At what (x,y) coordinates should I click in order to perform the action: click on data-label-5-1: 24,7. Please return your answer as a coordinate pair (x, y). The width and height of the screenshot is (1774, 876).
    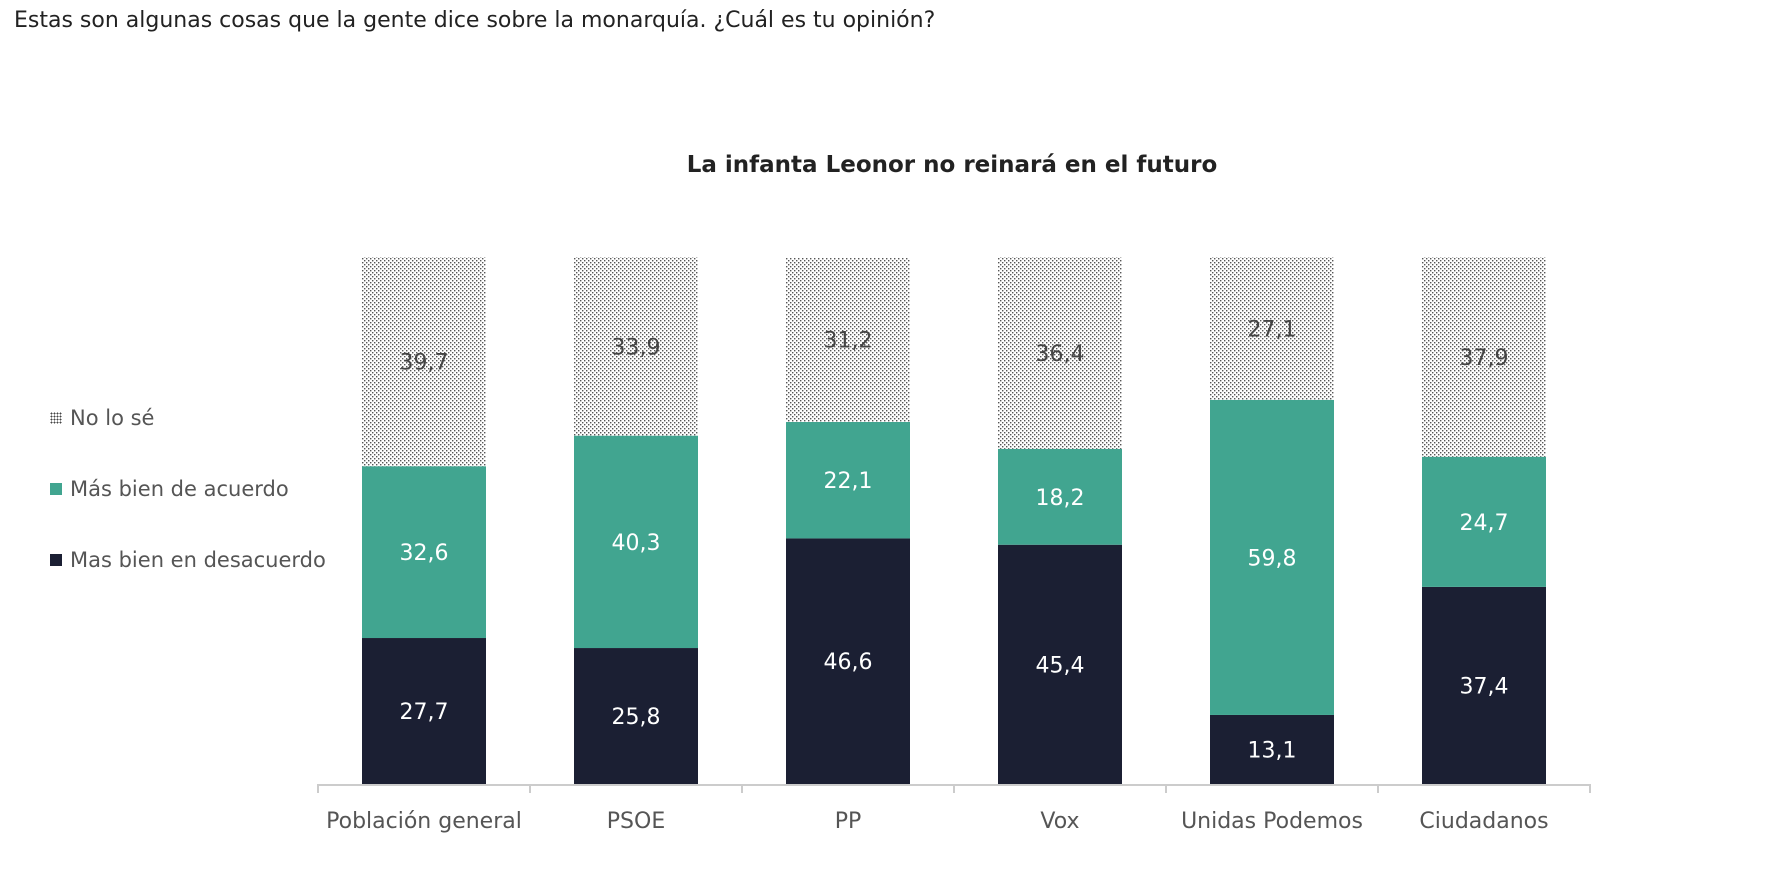
    Looking at the image, I should click on (1484, 523).